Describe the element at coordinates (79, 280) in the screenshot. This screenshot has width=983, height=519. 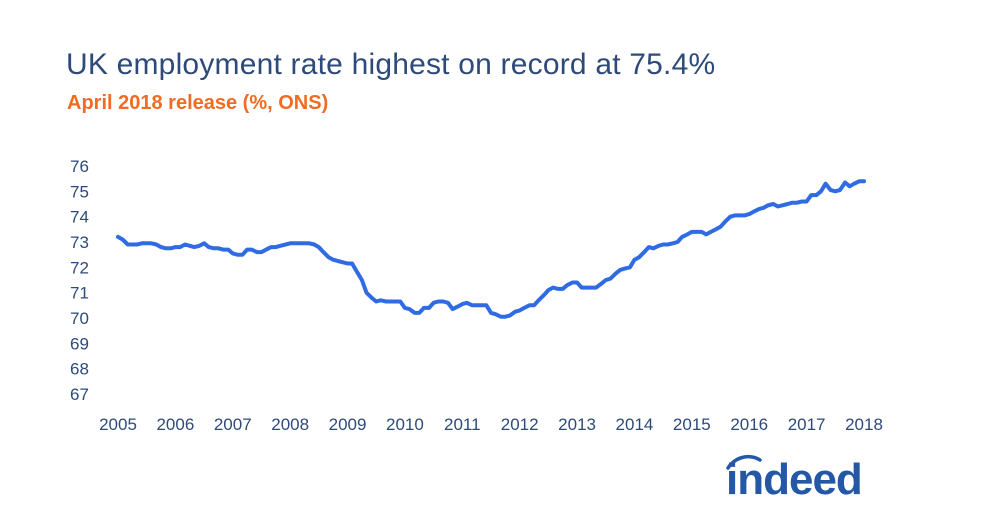
I see `y-axis-ticks: 67 68 69 70 71 72 73 74 75 76` at that location.